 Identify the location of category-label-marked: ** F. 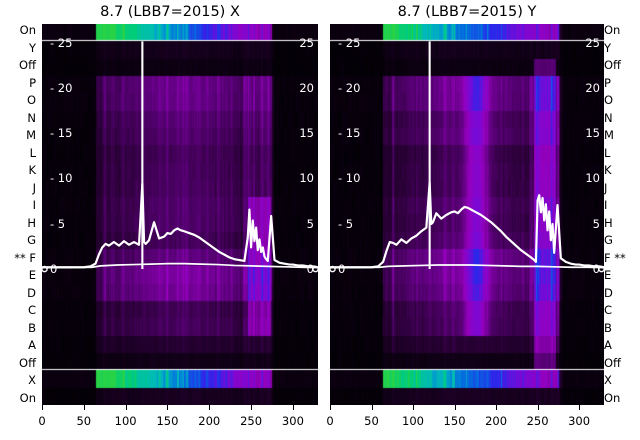
(25, 257).